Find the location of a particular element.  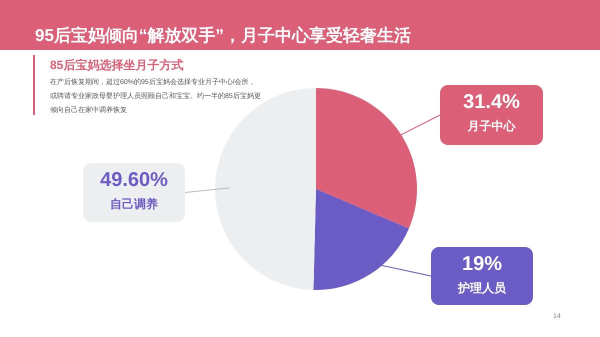

subtitle: 85后宝妈选择坐月子方式 is located at coordinates (117, 65).